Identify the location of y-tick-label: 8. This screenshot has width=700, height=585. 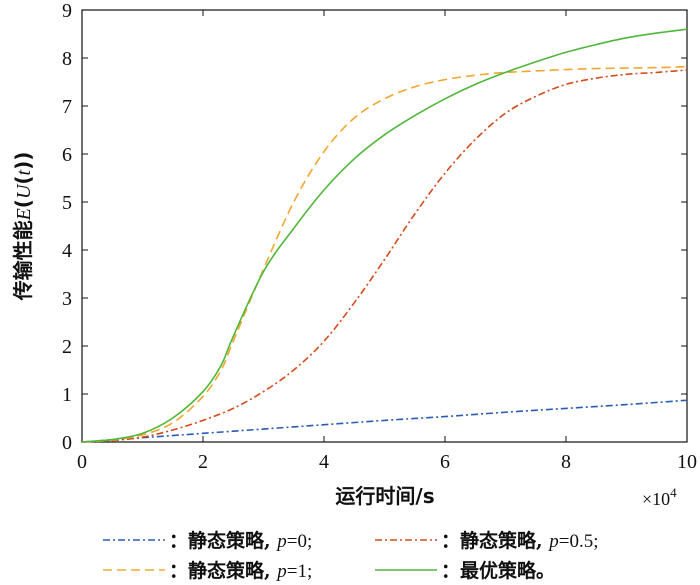
(67, 59).